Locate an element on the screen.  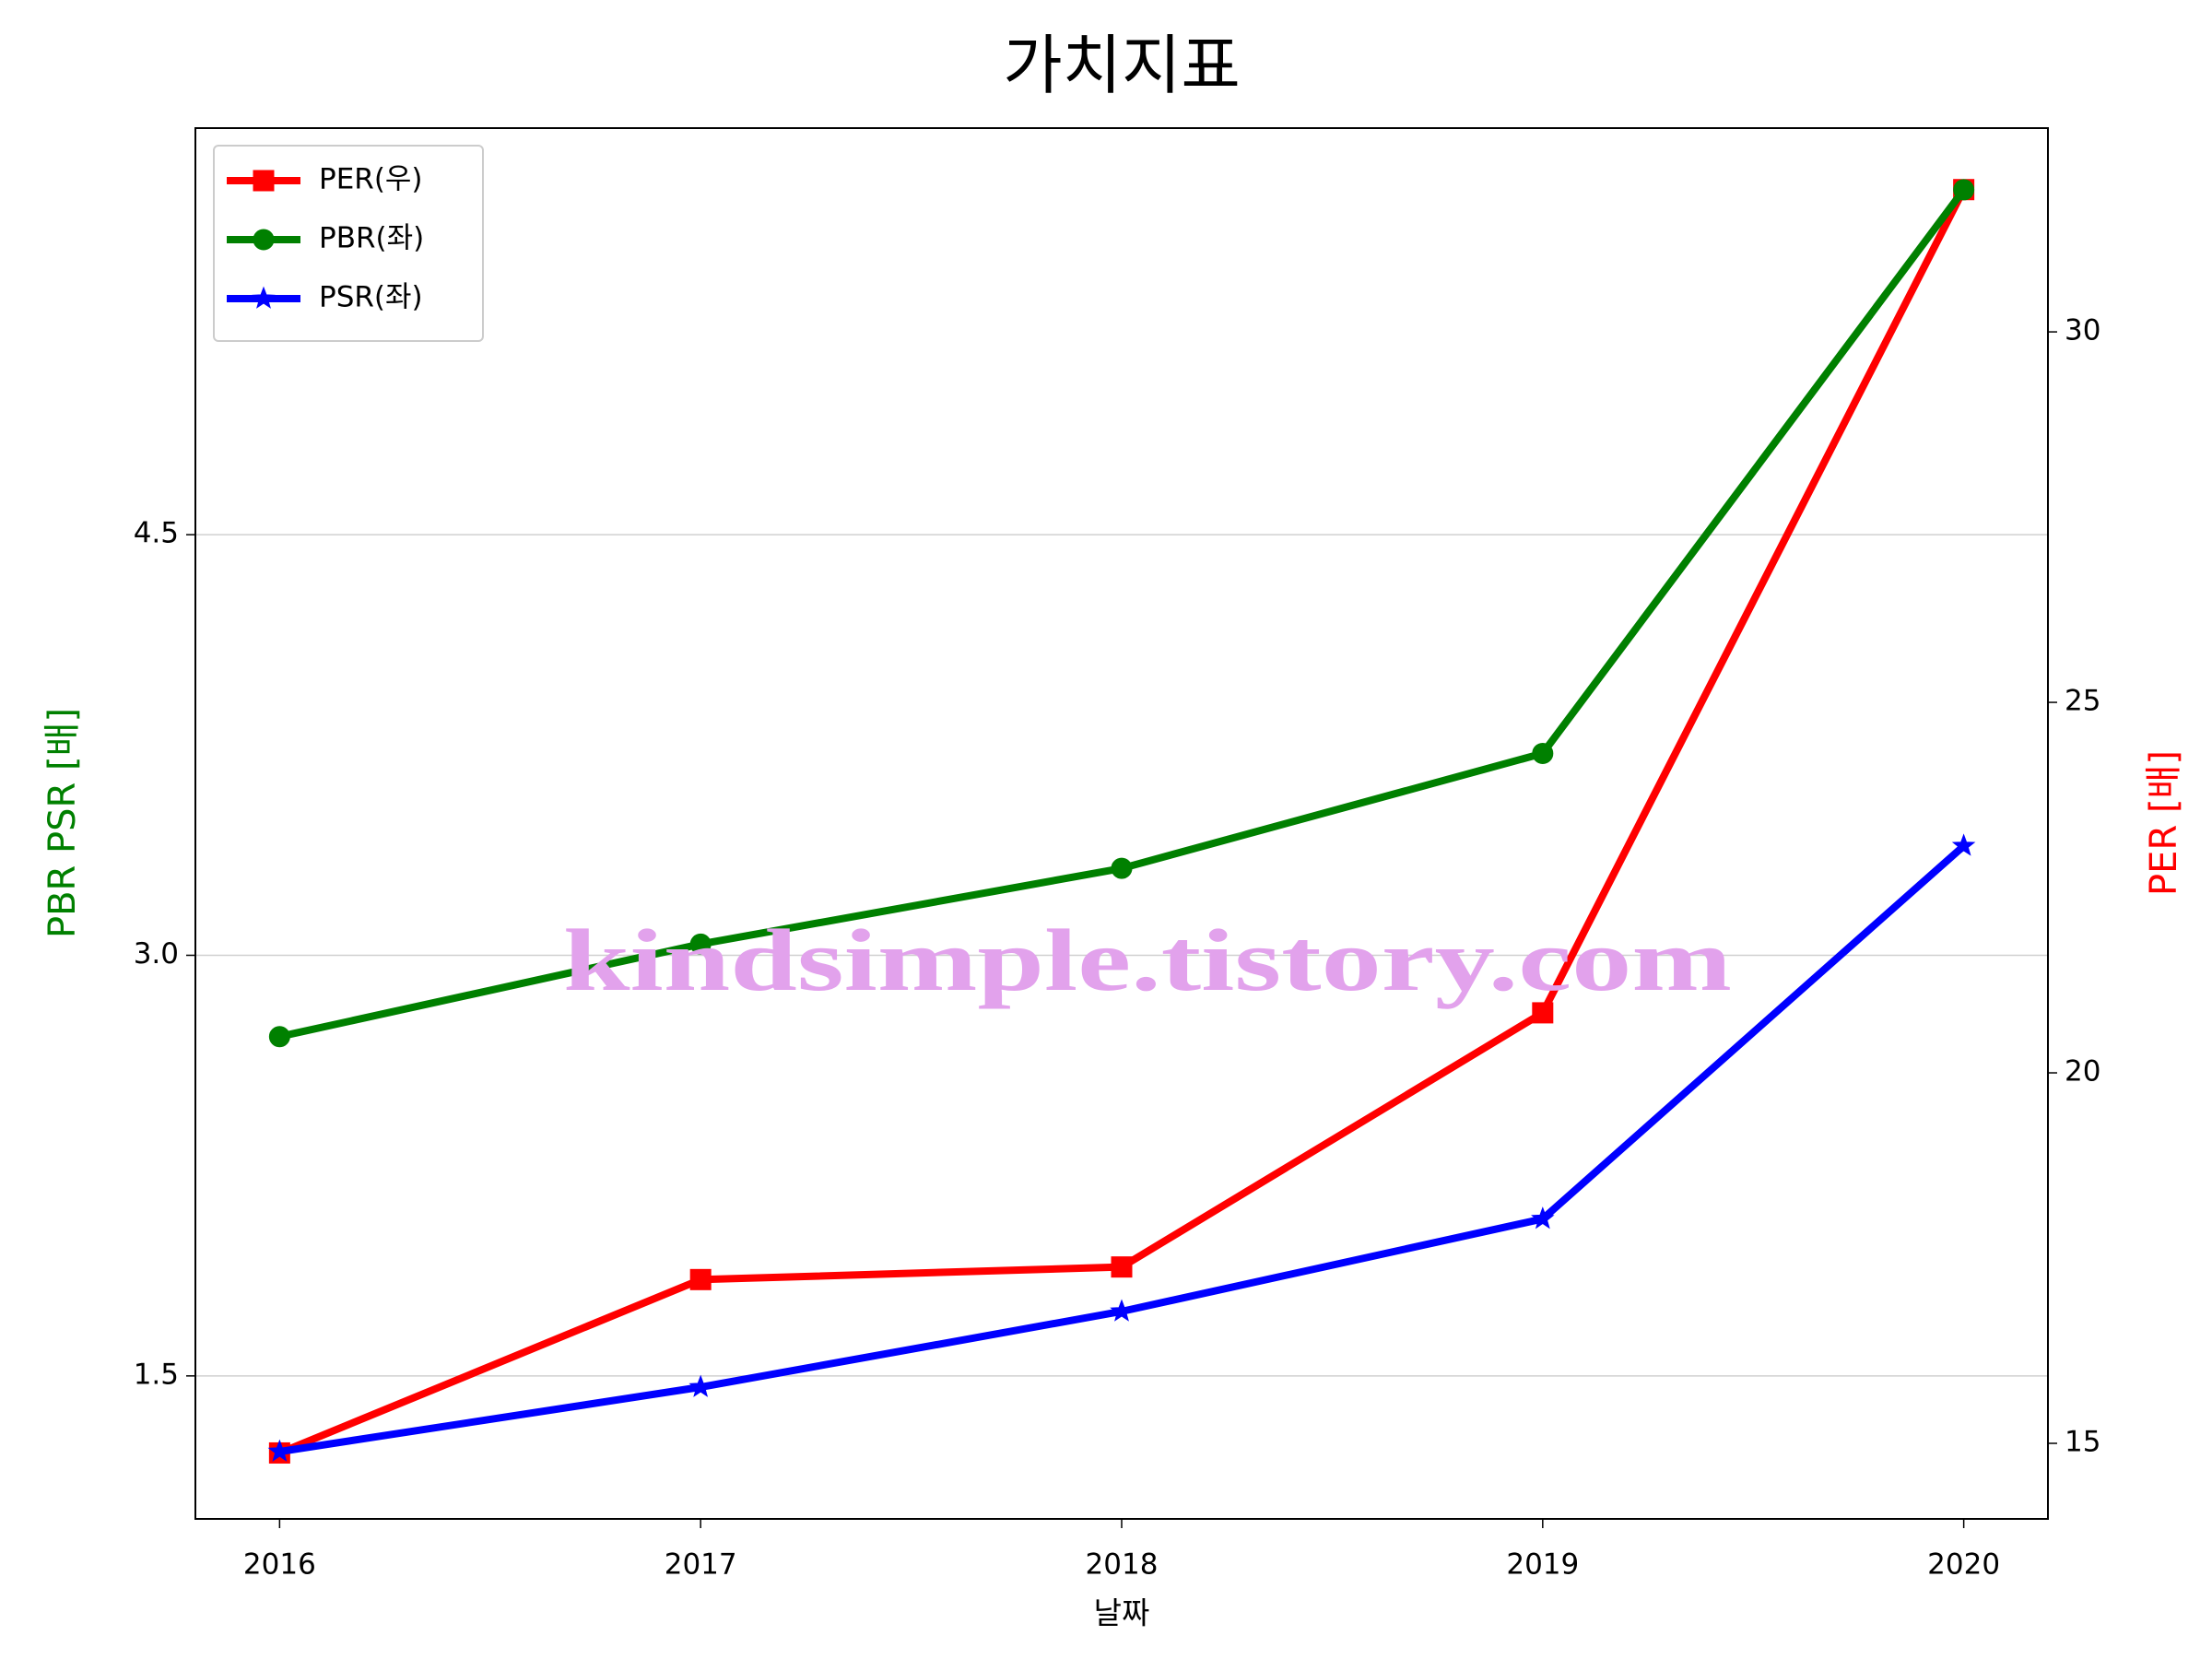
y2-tick-label: 30 is located at coordinates (2082, 330).